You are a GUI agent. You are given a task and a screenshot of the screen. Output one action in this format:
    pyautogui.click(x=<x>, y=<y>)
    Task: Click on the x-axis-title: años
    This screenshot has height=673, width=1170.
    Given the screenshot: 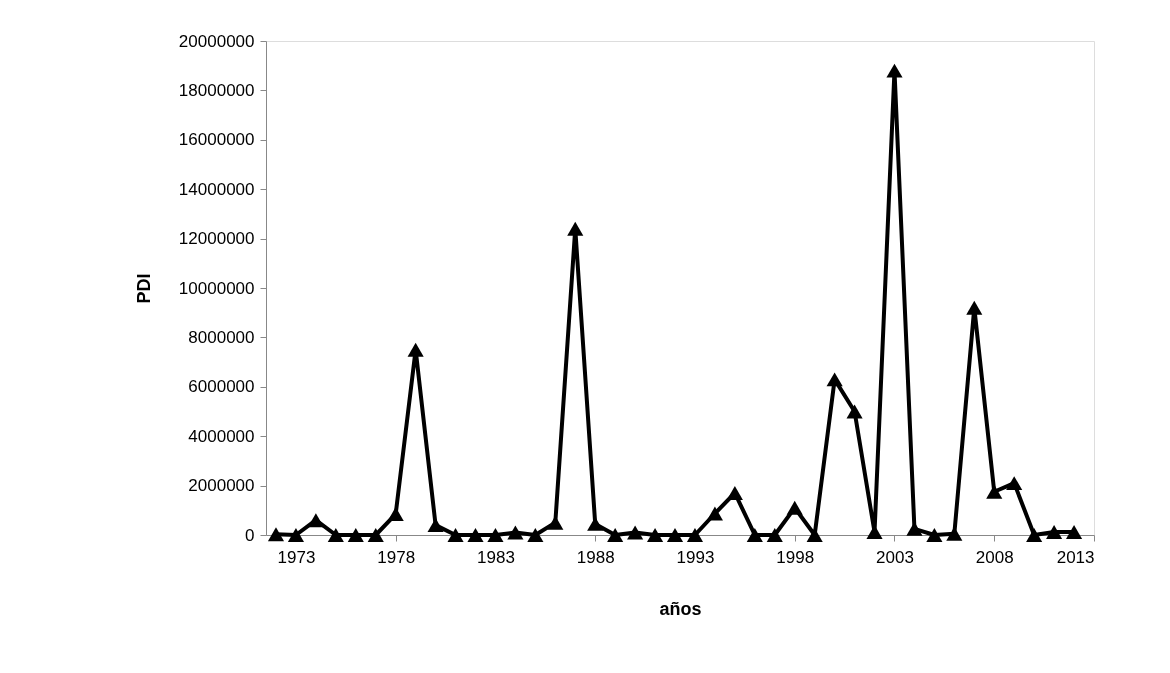 What is the action you would take?
    pyautogui.click(x=680, y=608)
    